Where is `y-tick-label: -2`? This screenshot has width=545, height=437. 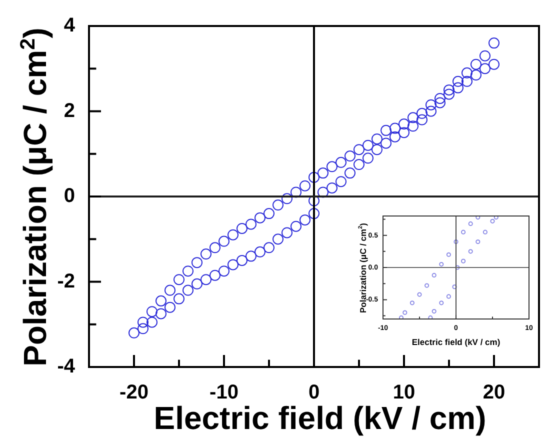 y-tick-label: -2 is located at coordinates (66, 281).